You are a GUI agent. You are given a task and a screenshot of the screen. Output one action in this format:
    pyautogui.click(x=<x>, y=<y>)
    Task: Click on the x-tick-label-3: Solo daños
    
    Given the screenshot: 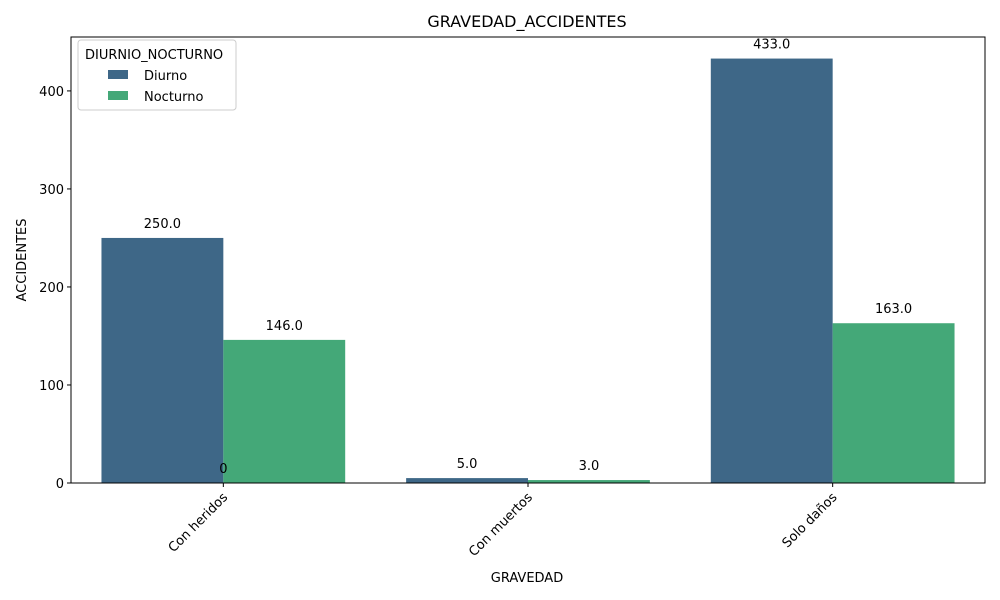 What is the action you would take?
    pyautogui.click(x=810, y=520)
    